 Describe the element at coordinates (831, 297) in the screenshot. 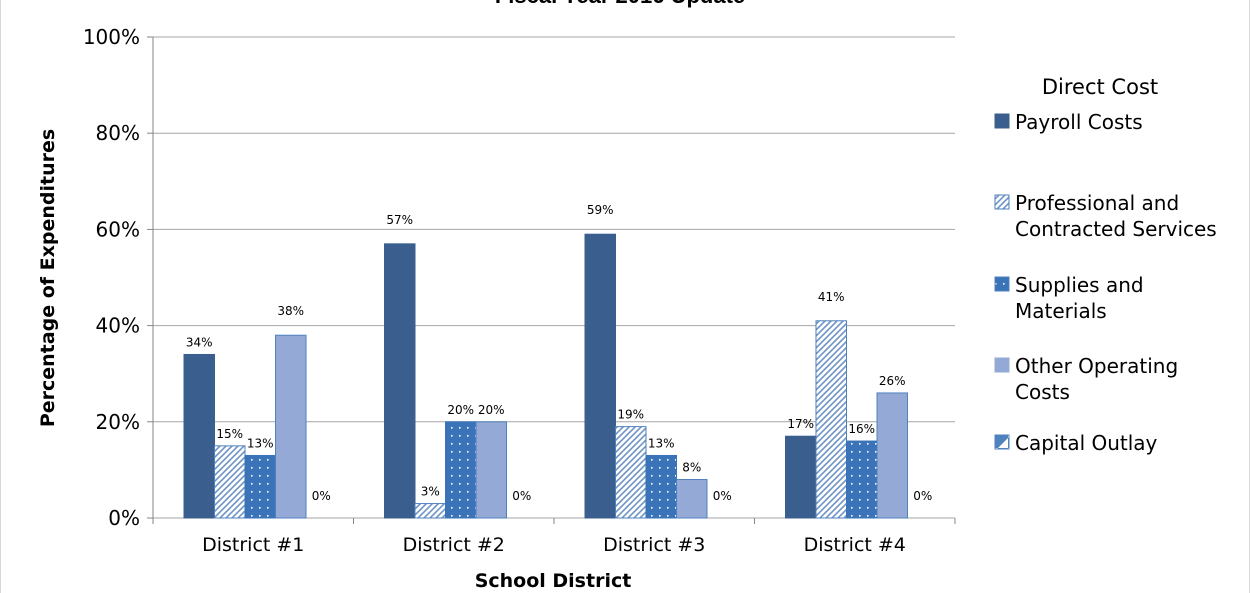

I see `data-label: 41%` at that location.